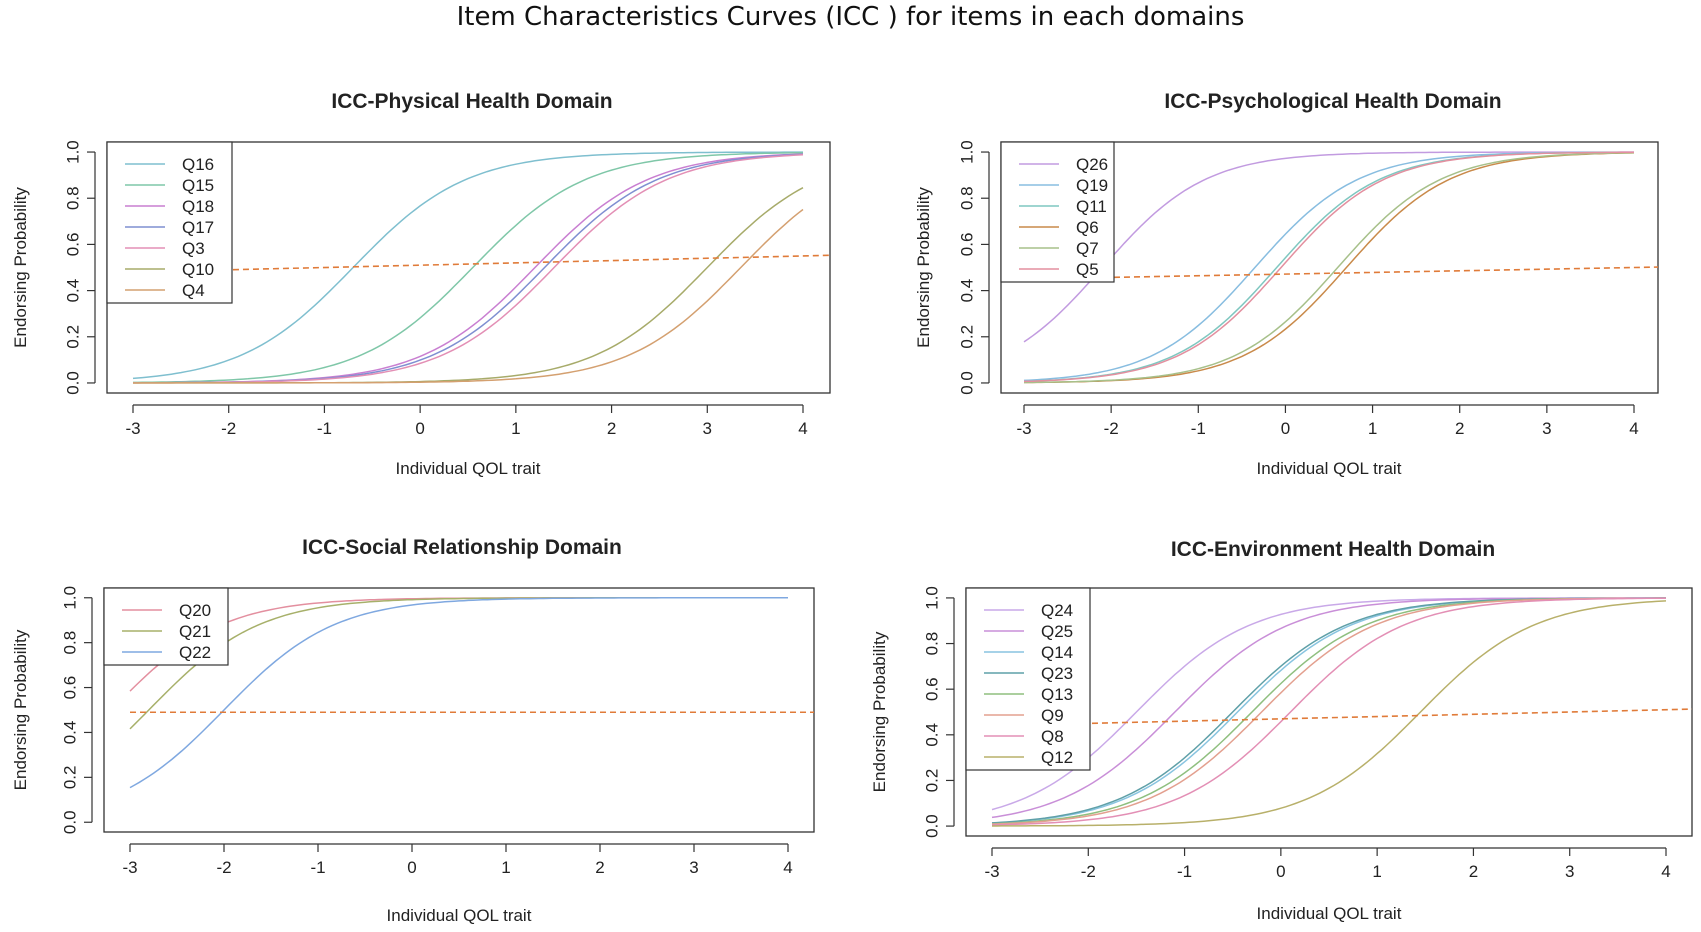 This screenshot has width=1701, height=932. I want to click on legend-label: Q12, so click(1057, 757).